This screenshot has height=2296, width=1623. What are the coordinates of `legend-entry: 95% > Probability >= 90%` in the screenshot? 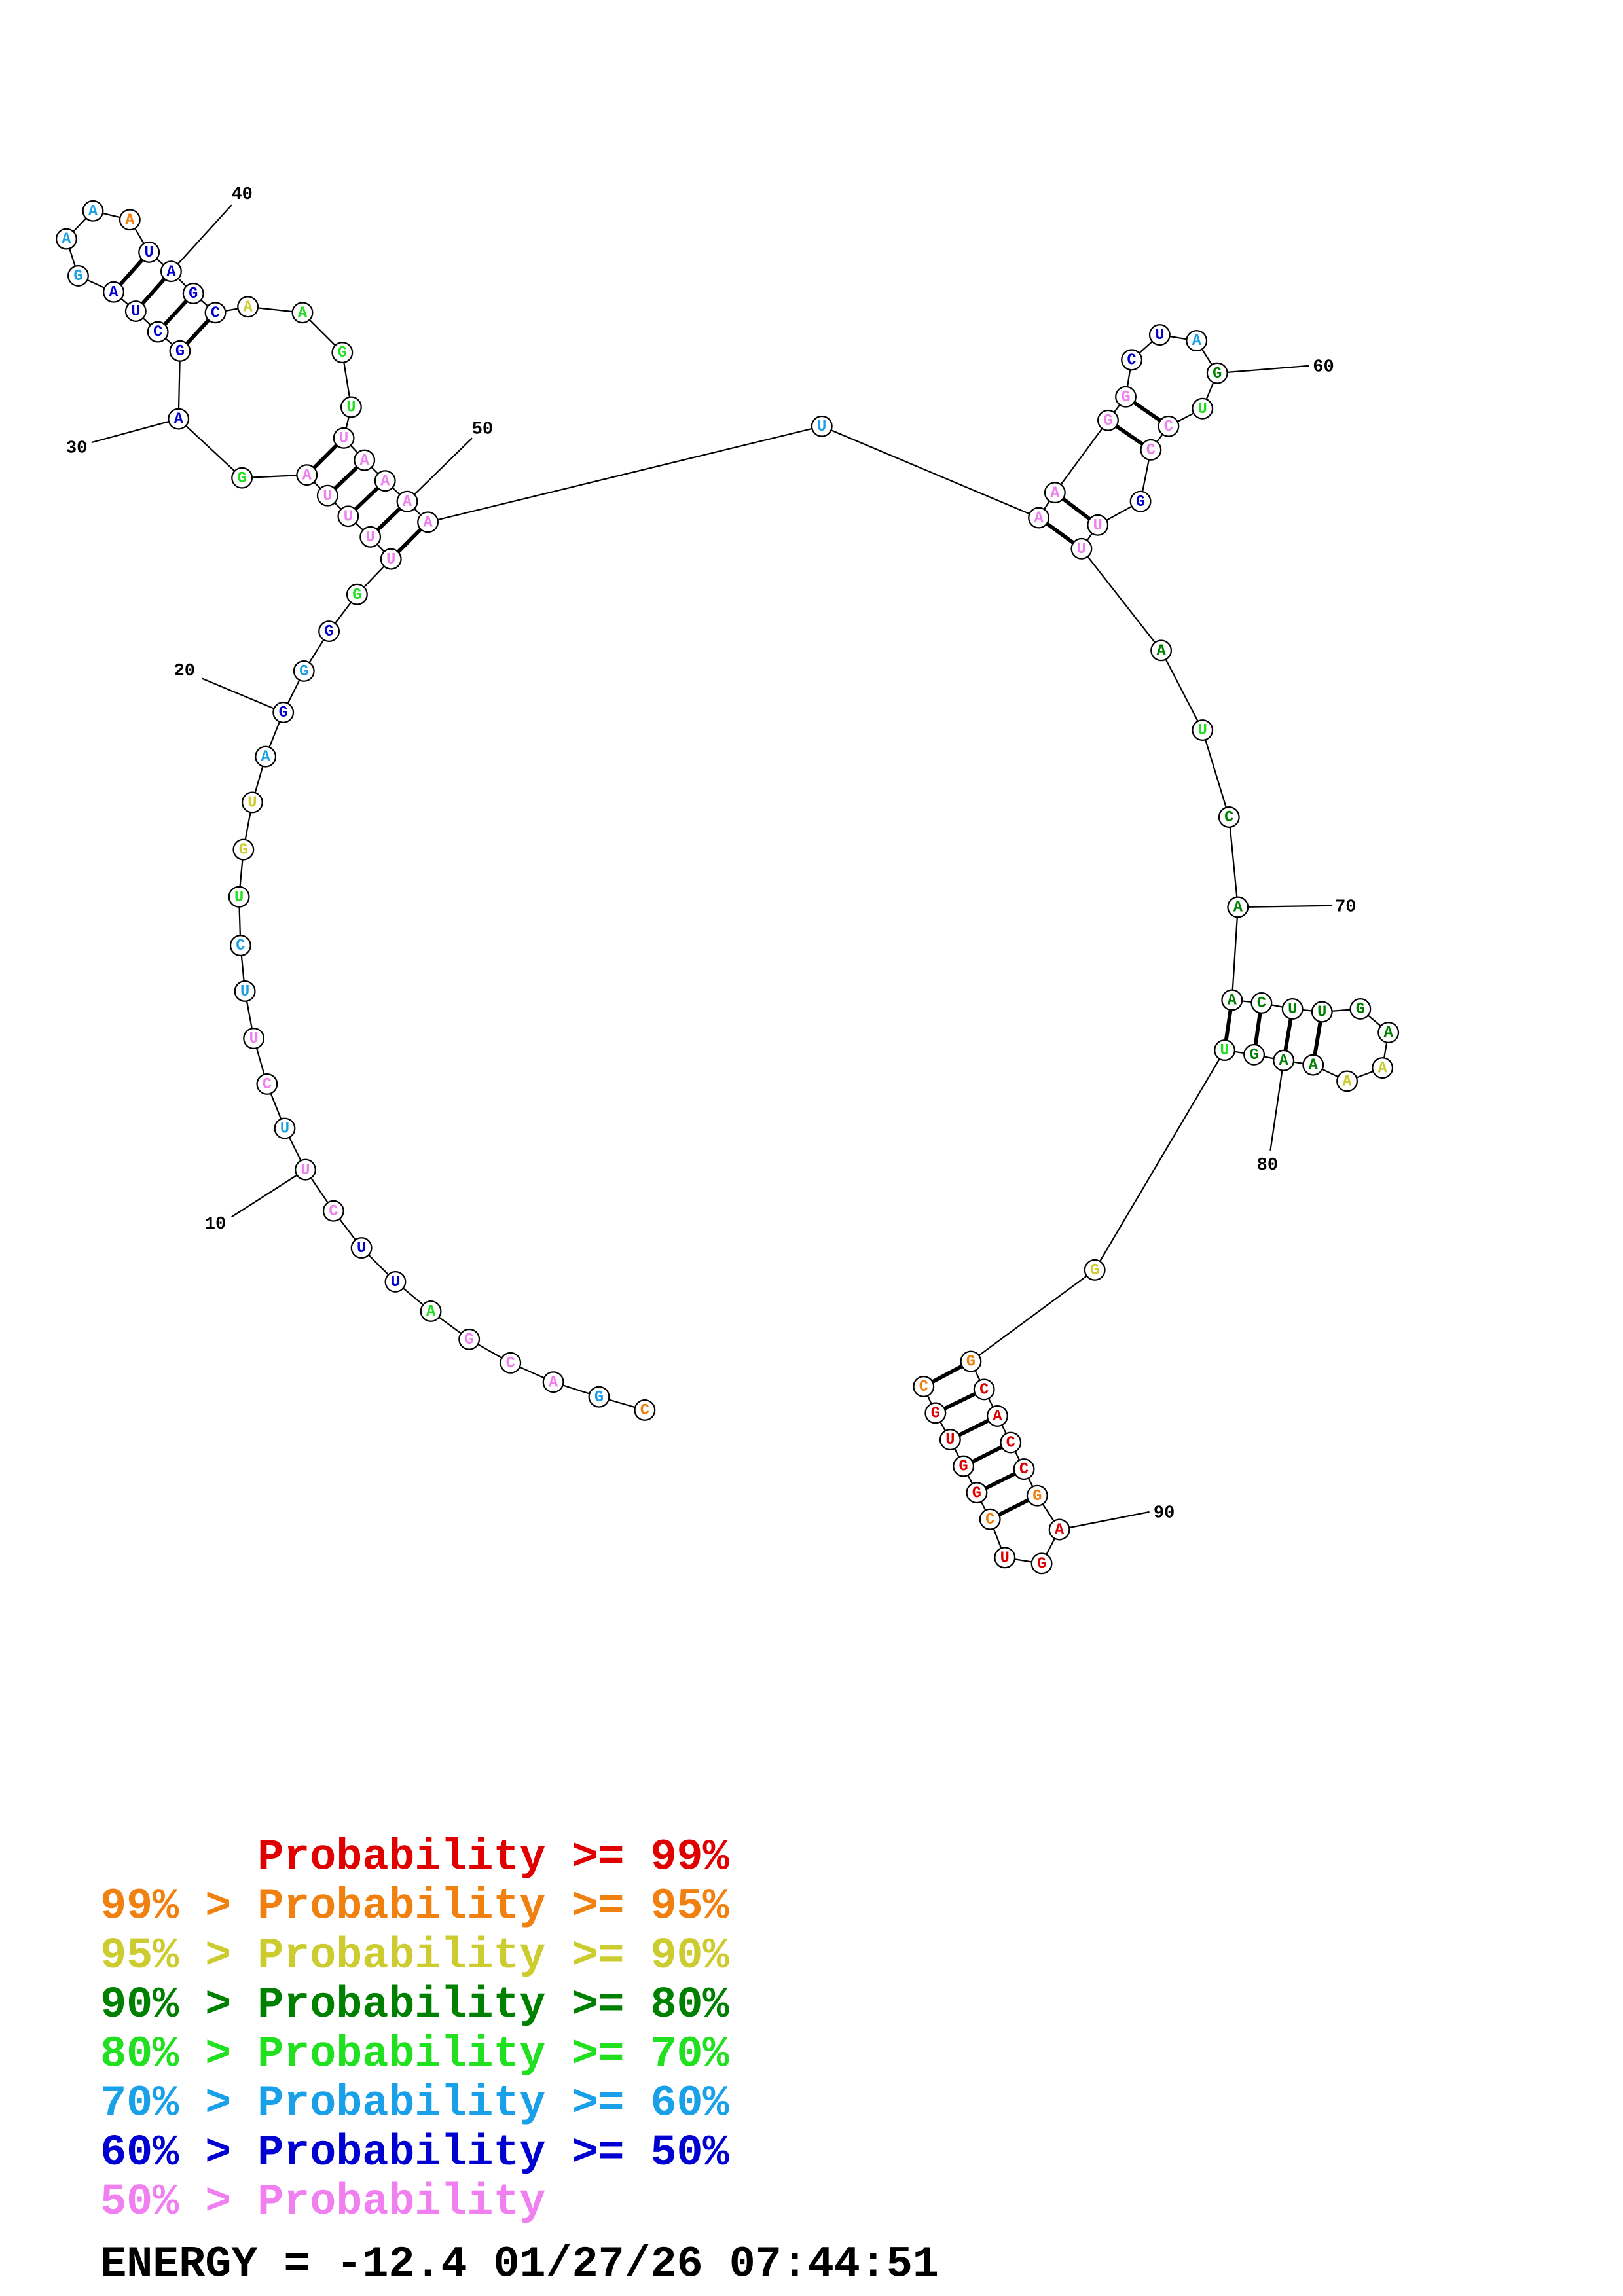 It's located at (414, 1956).